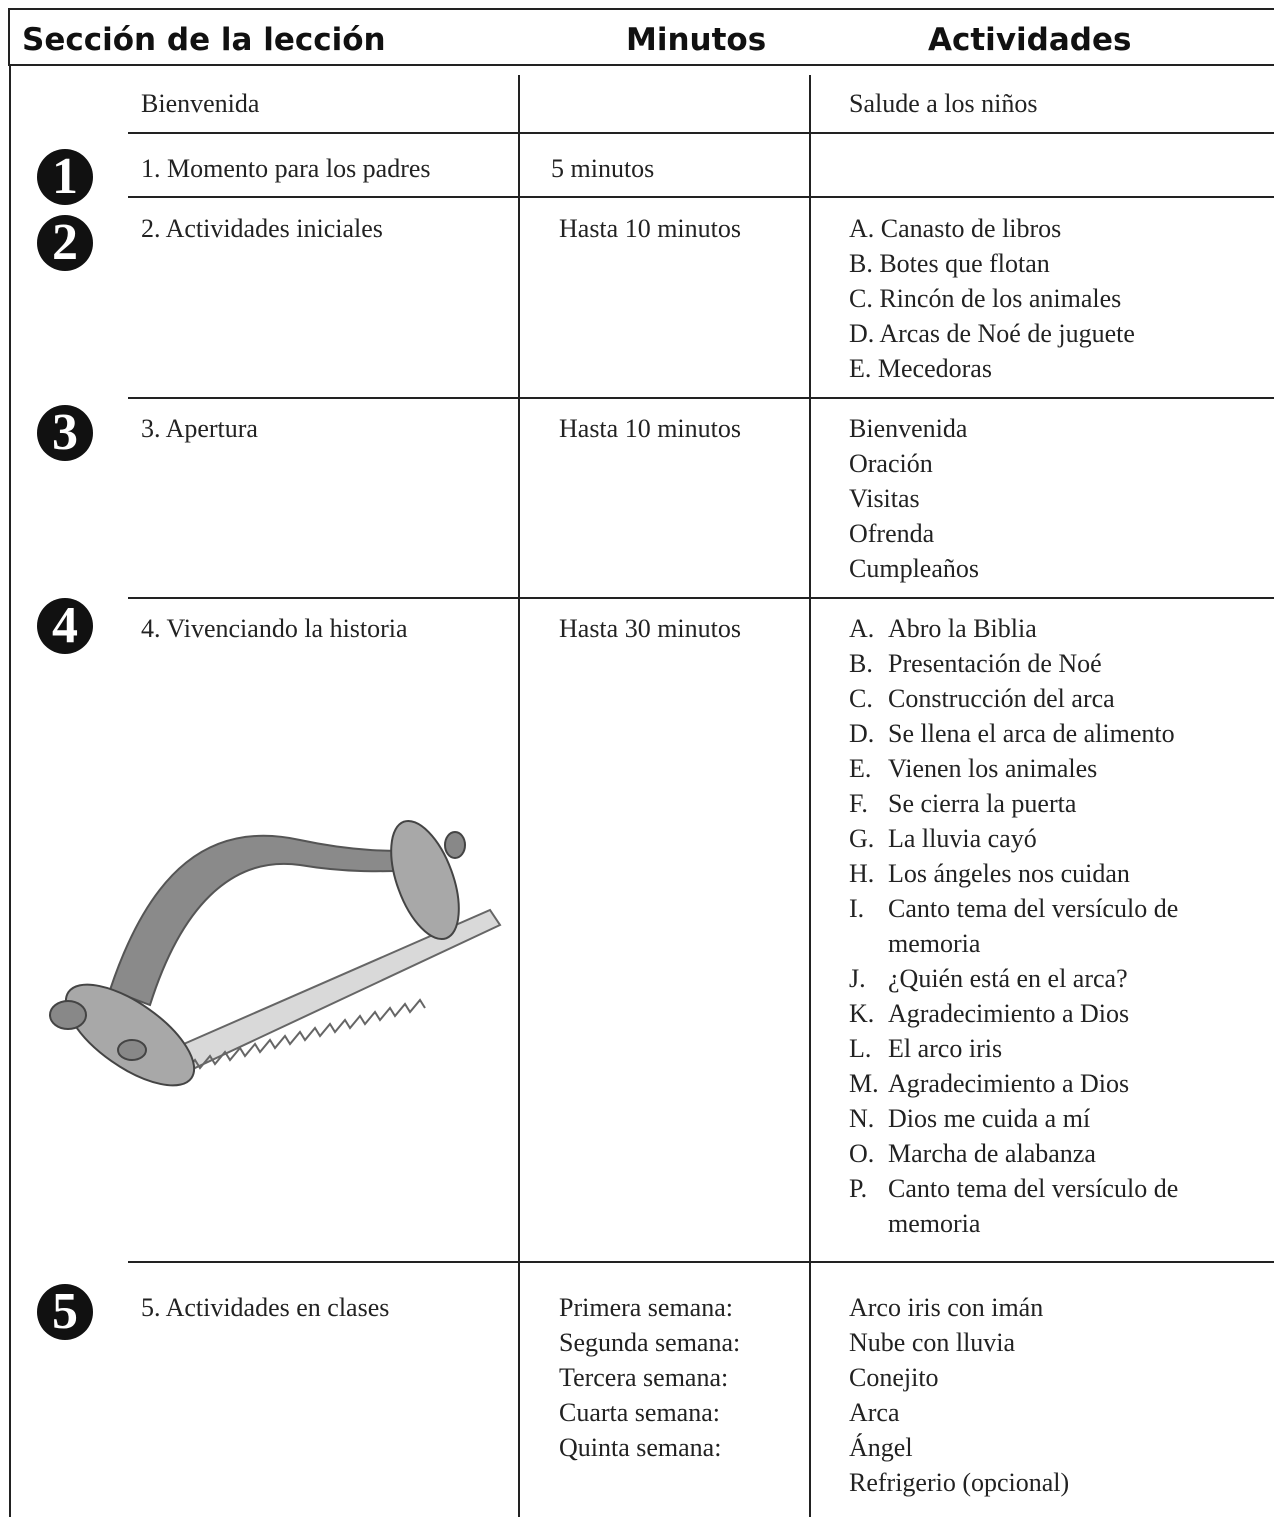  I want to click on activity-text: Oración, so click(891, 463).